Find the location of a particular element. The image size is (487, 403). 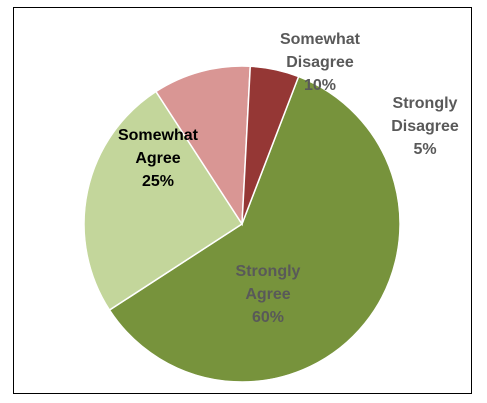

slice-label-percent: 10% is located at coordinates (320, 85).